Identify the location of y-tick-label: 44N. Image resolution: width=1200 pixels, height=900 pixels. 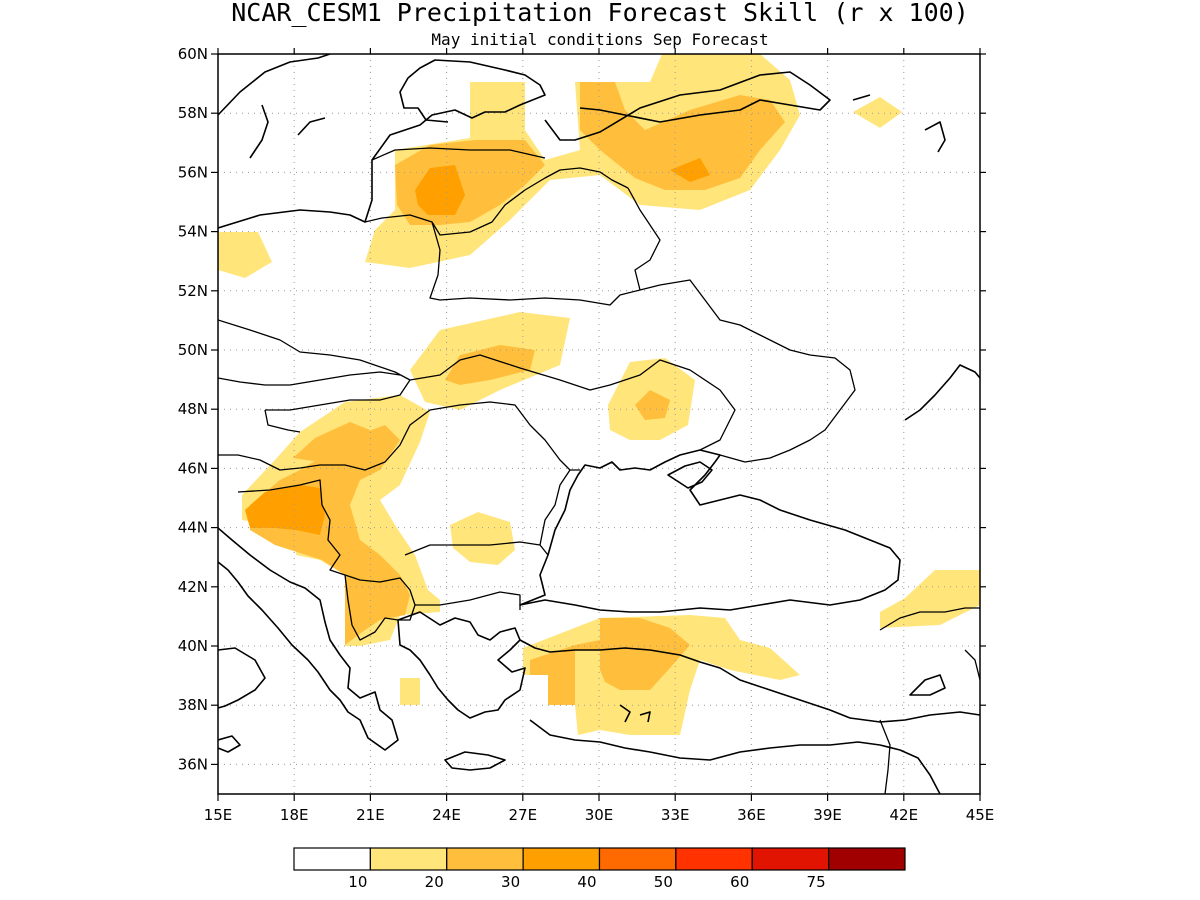
(193, 528).